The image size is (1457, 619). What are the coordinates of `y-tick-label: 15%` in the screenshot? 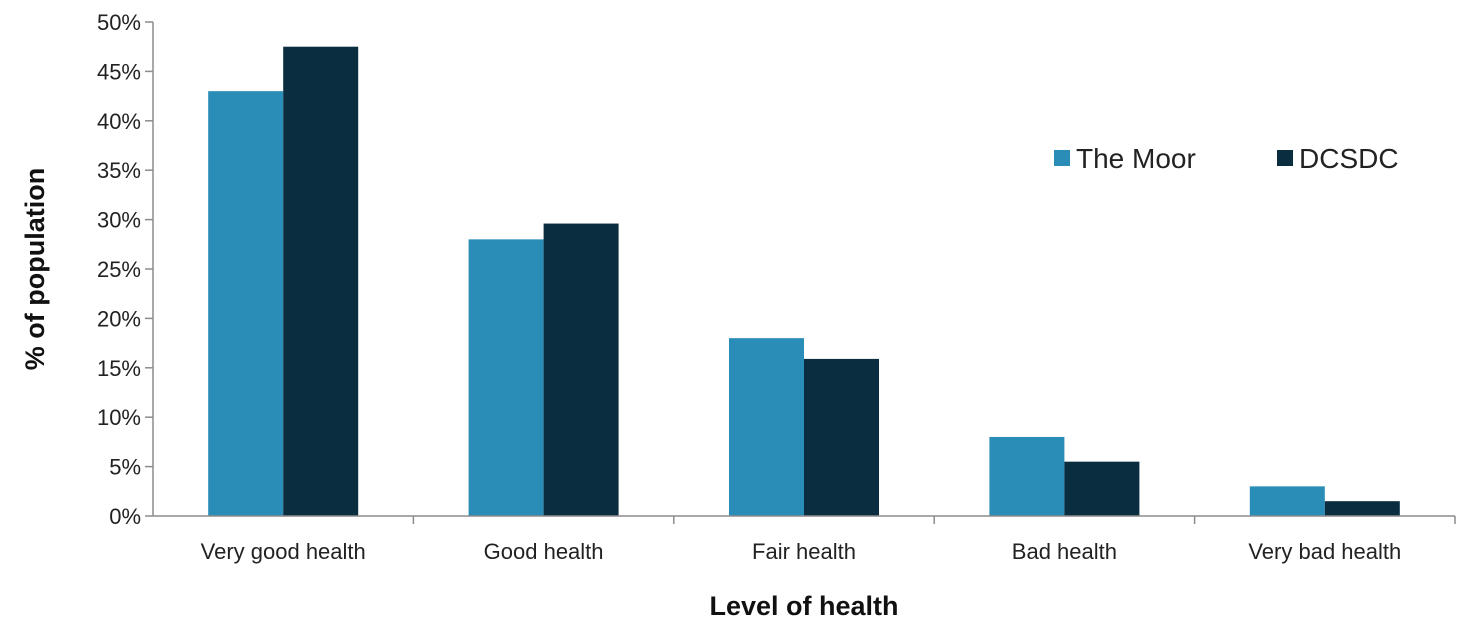 It's located at (119, 368).